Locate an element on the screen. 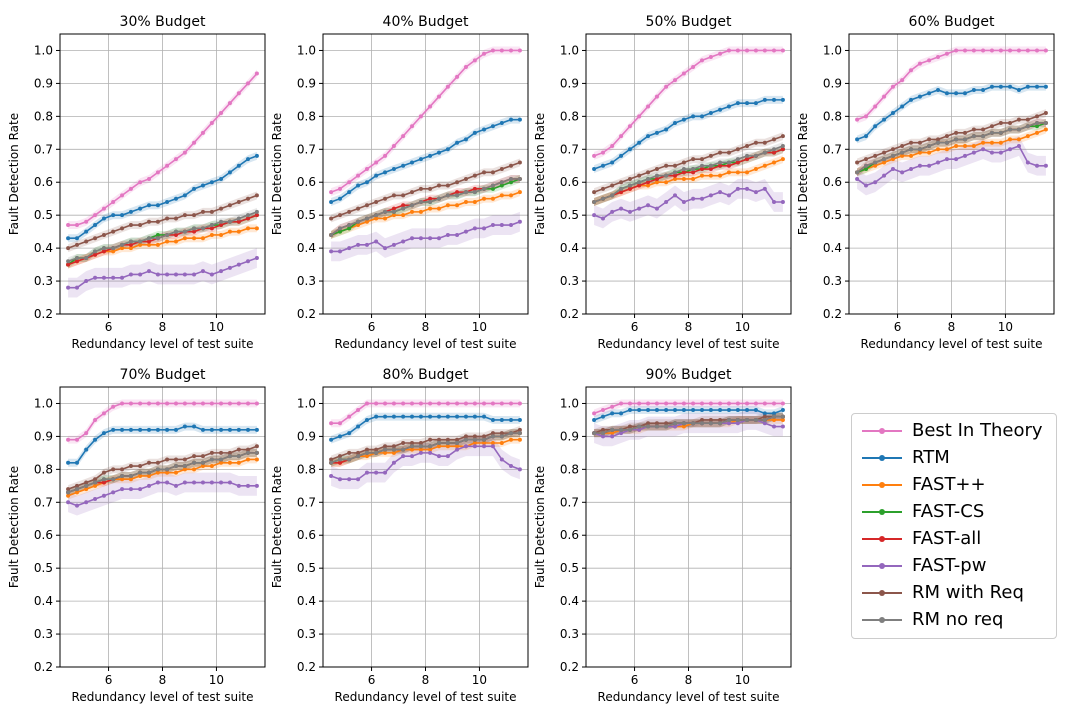 Image resolution: width=1080 pixels, height=720 pixels. subplot-3-xtick-label: 6 is located at coordinates (635, 327).